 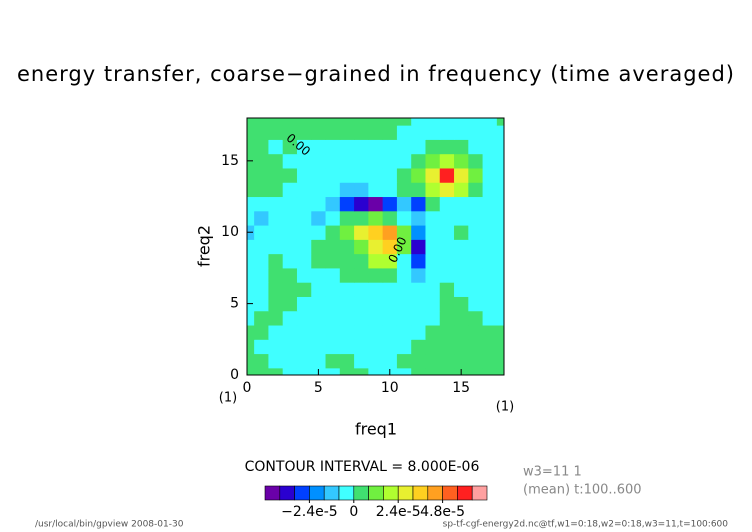 I want to click on y-axis-label: freq2, so click(x=204, y=246).